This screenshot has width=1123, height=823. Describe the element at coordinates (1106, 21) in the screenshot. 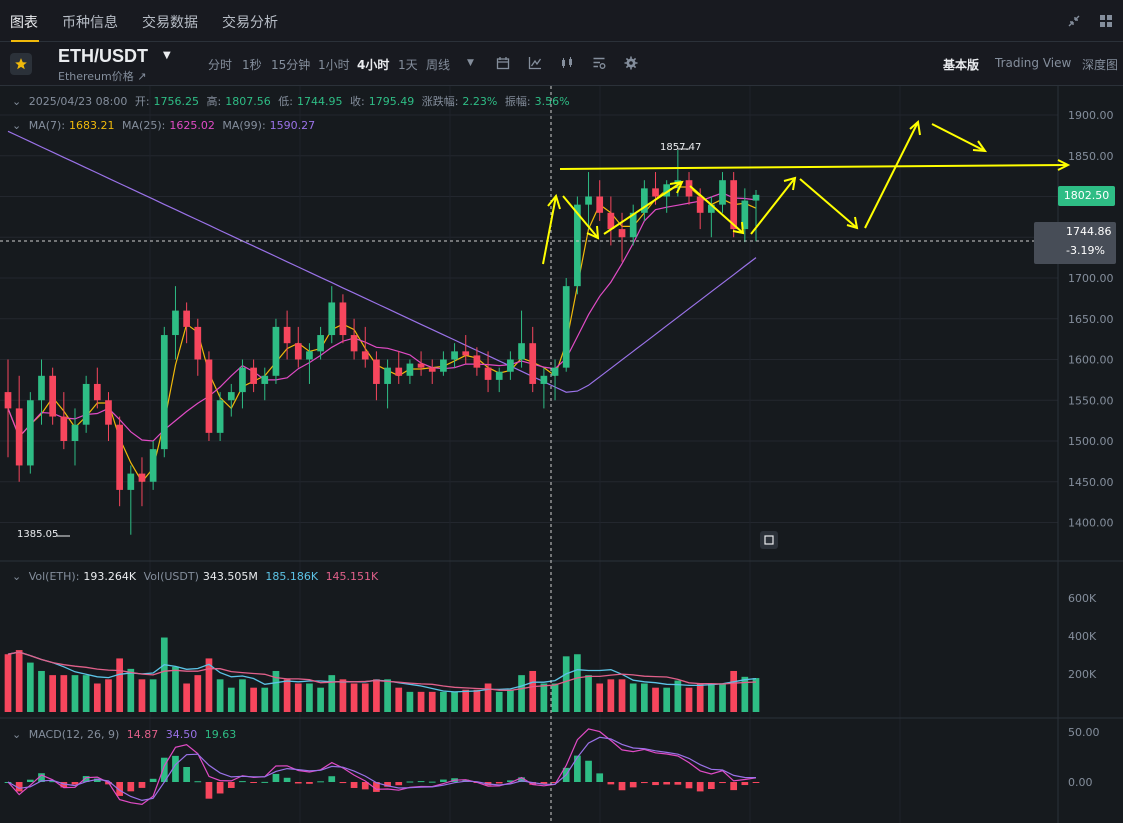

I see `grid-layout-icon` at that location.